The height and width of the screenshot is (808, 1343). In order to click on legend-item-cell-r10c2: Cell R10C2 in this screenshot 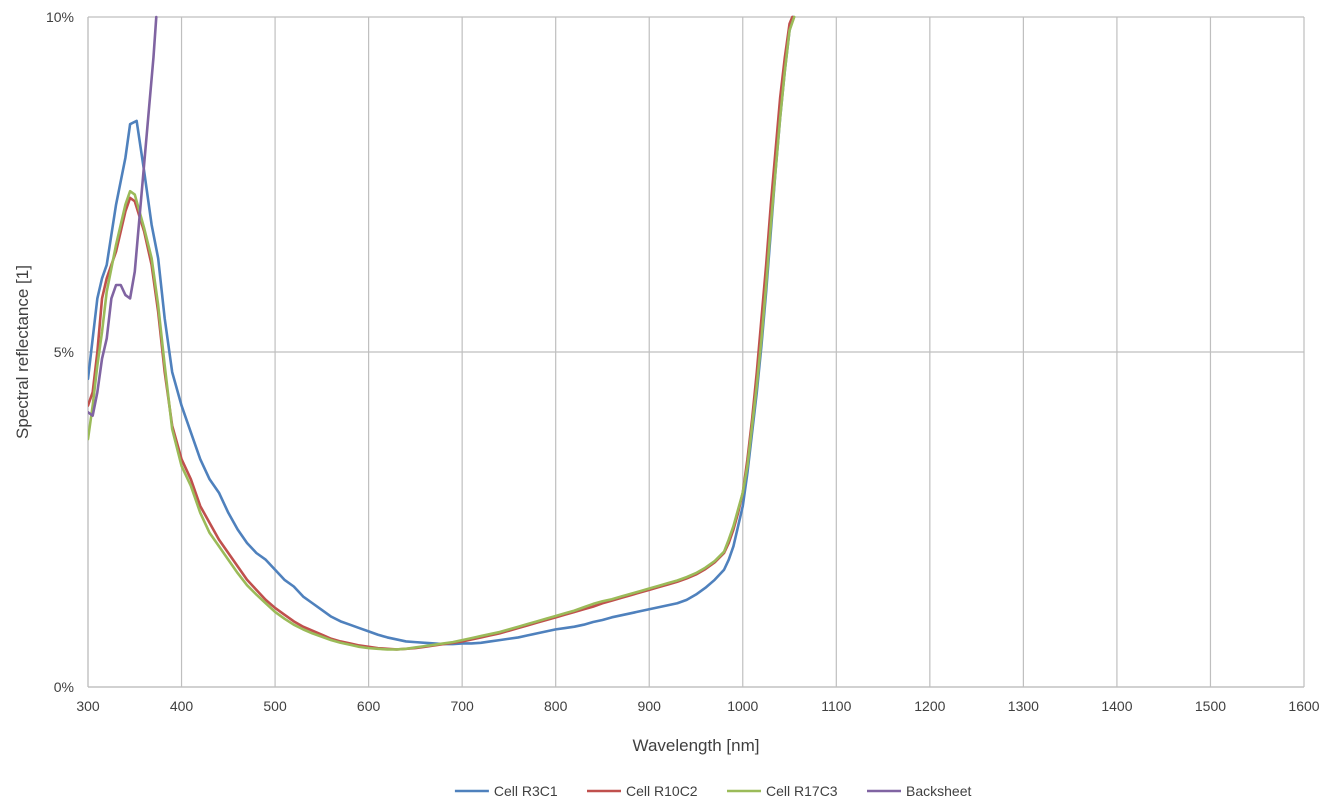, I will do `click(642, 791)`.